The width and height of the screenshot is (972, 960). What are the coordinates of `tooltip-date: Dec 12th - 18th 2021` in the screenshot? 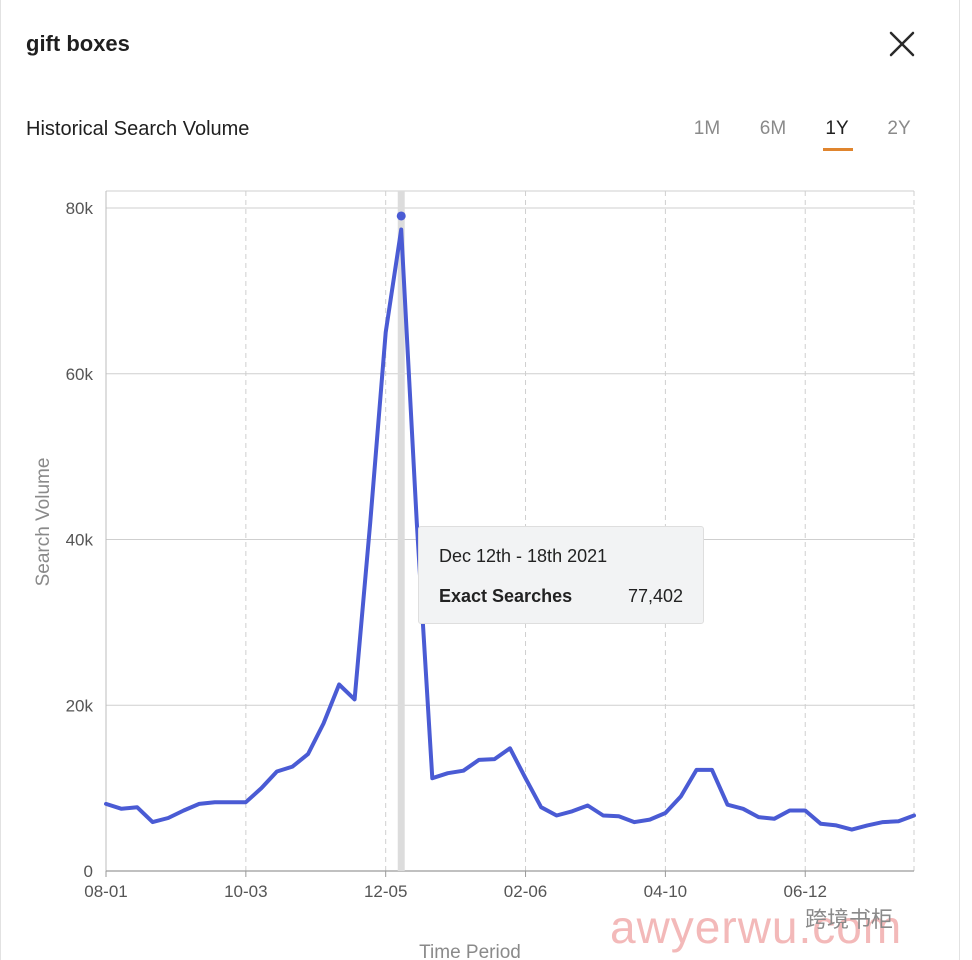 It's located at (523, 556).